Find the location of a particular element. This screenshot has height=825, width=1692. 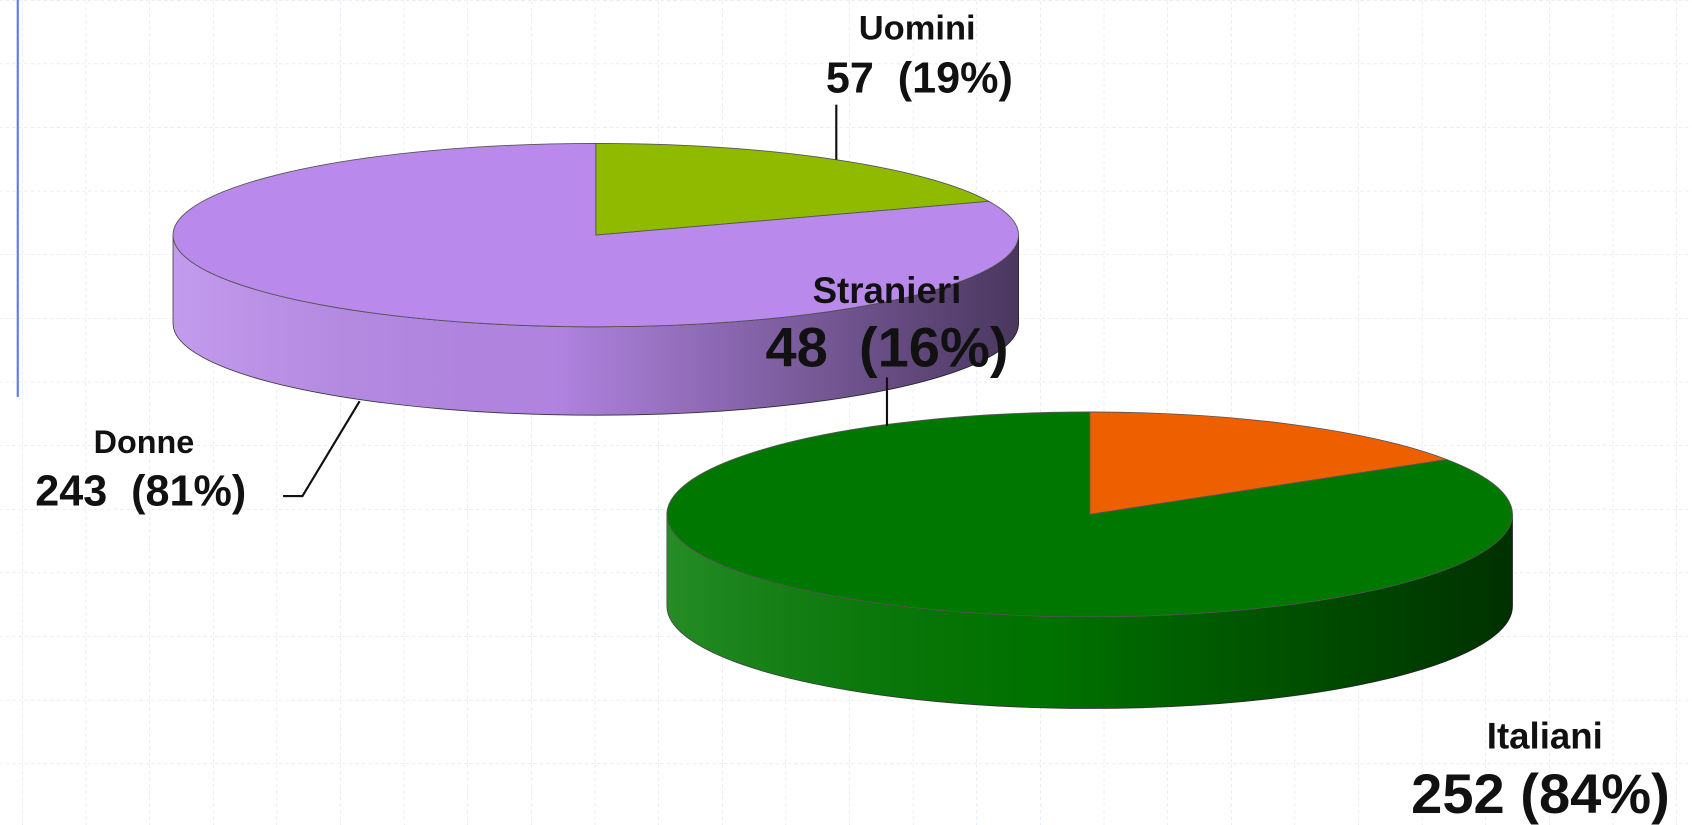

slice-value-label: 252 (84%) is located at coordinates (1540, 793).